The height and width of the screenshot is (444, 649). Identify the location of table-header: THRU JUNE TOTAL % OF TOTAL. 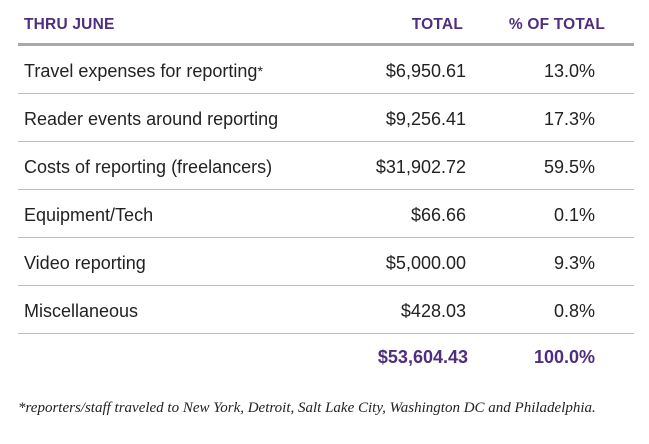
(326, 23).